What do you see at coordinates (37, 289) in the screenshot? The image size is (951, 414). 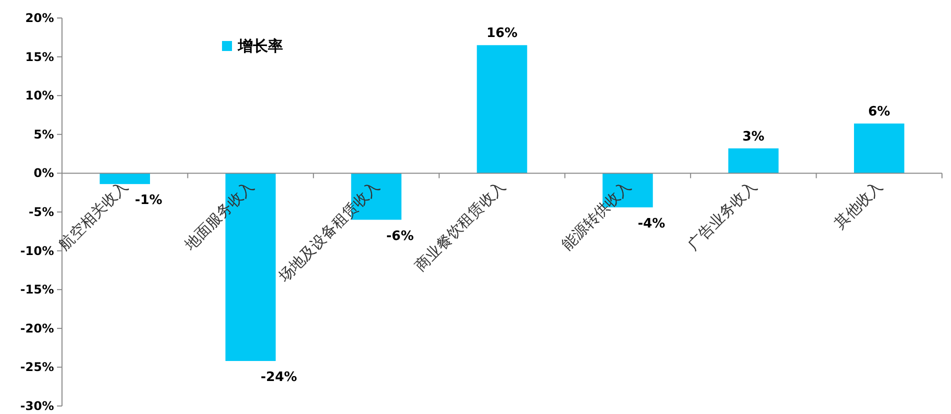 I see `y-tick-label: -15%` at bounding box center [37, 289].